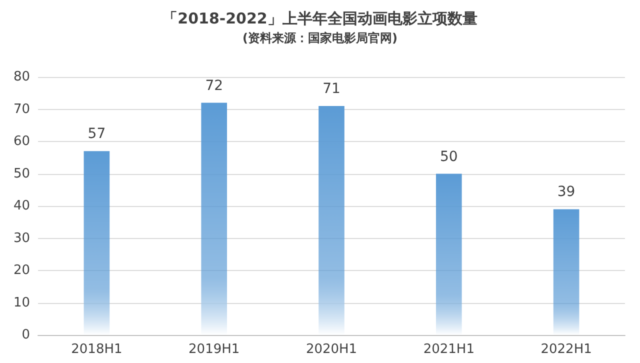  What do you see at coordinates (26, 335) in the screenshot?
I see `y-tick-label: 0` at bounding box center [26, 335].